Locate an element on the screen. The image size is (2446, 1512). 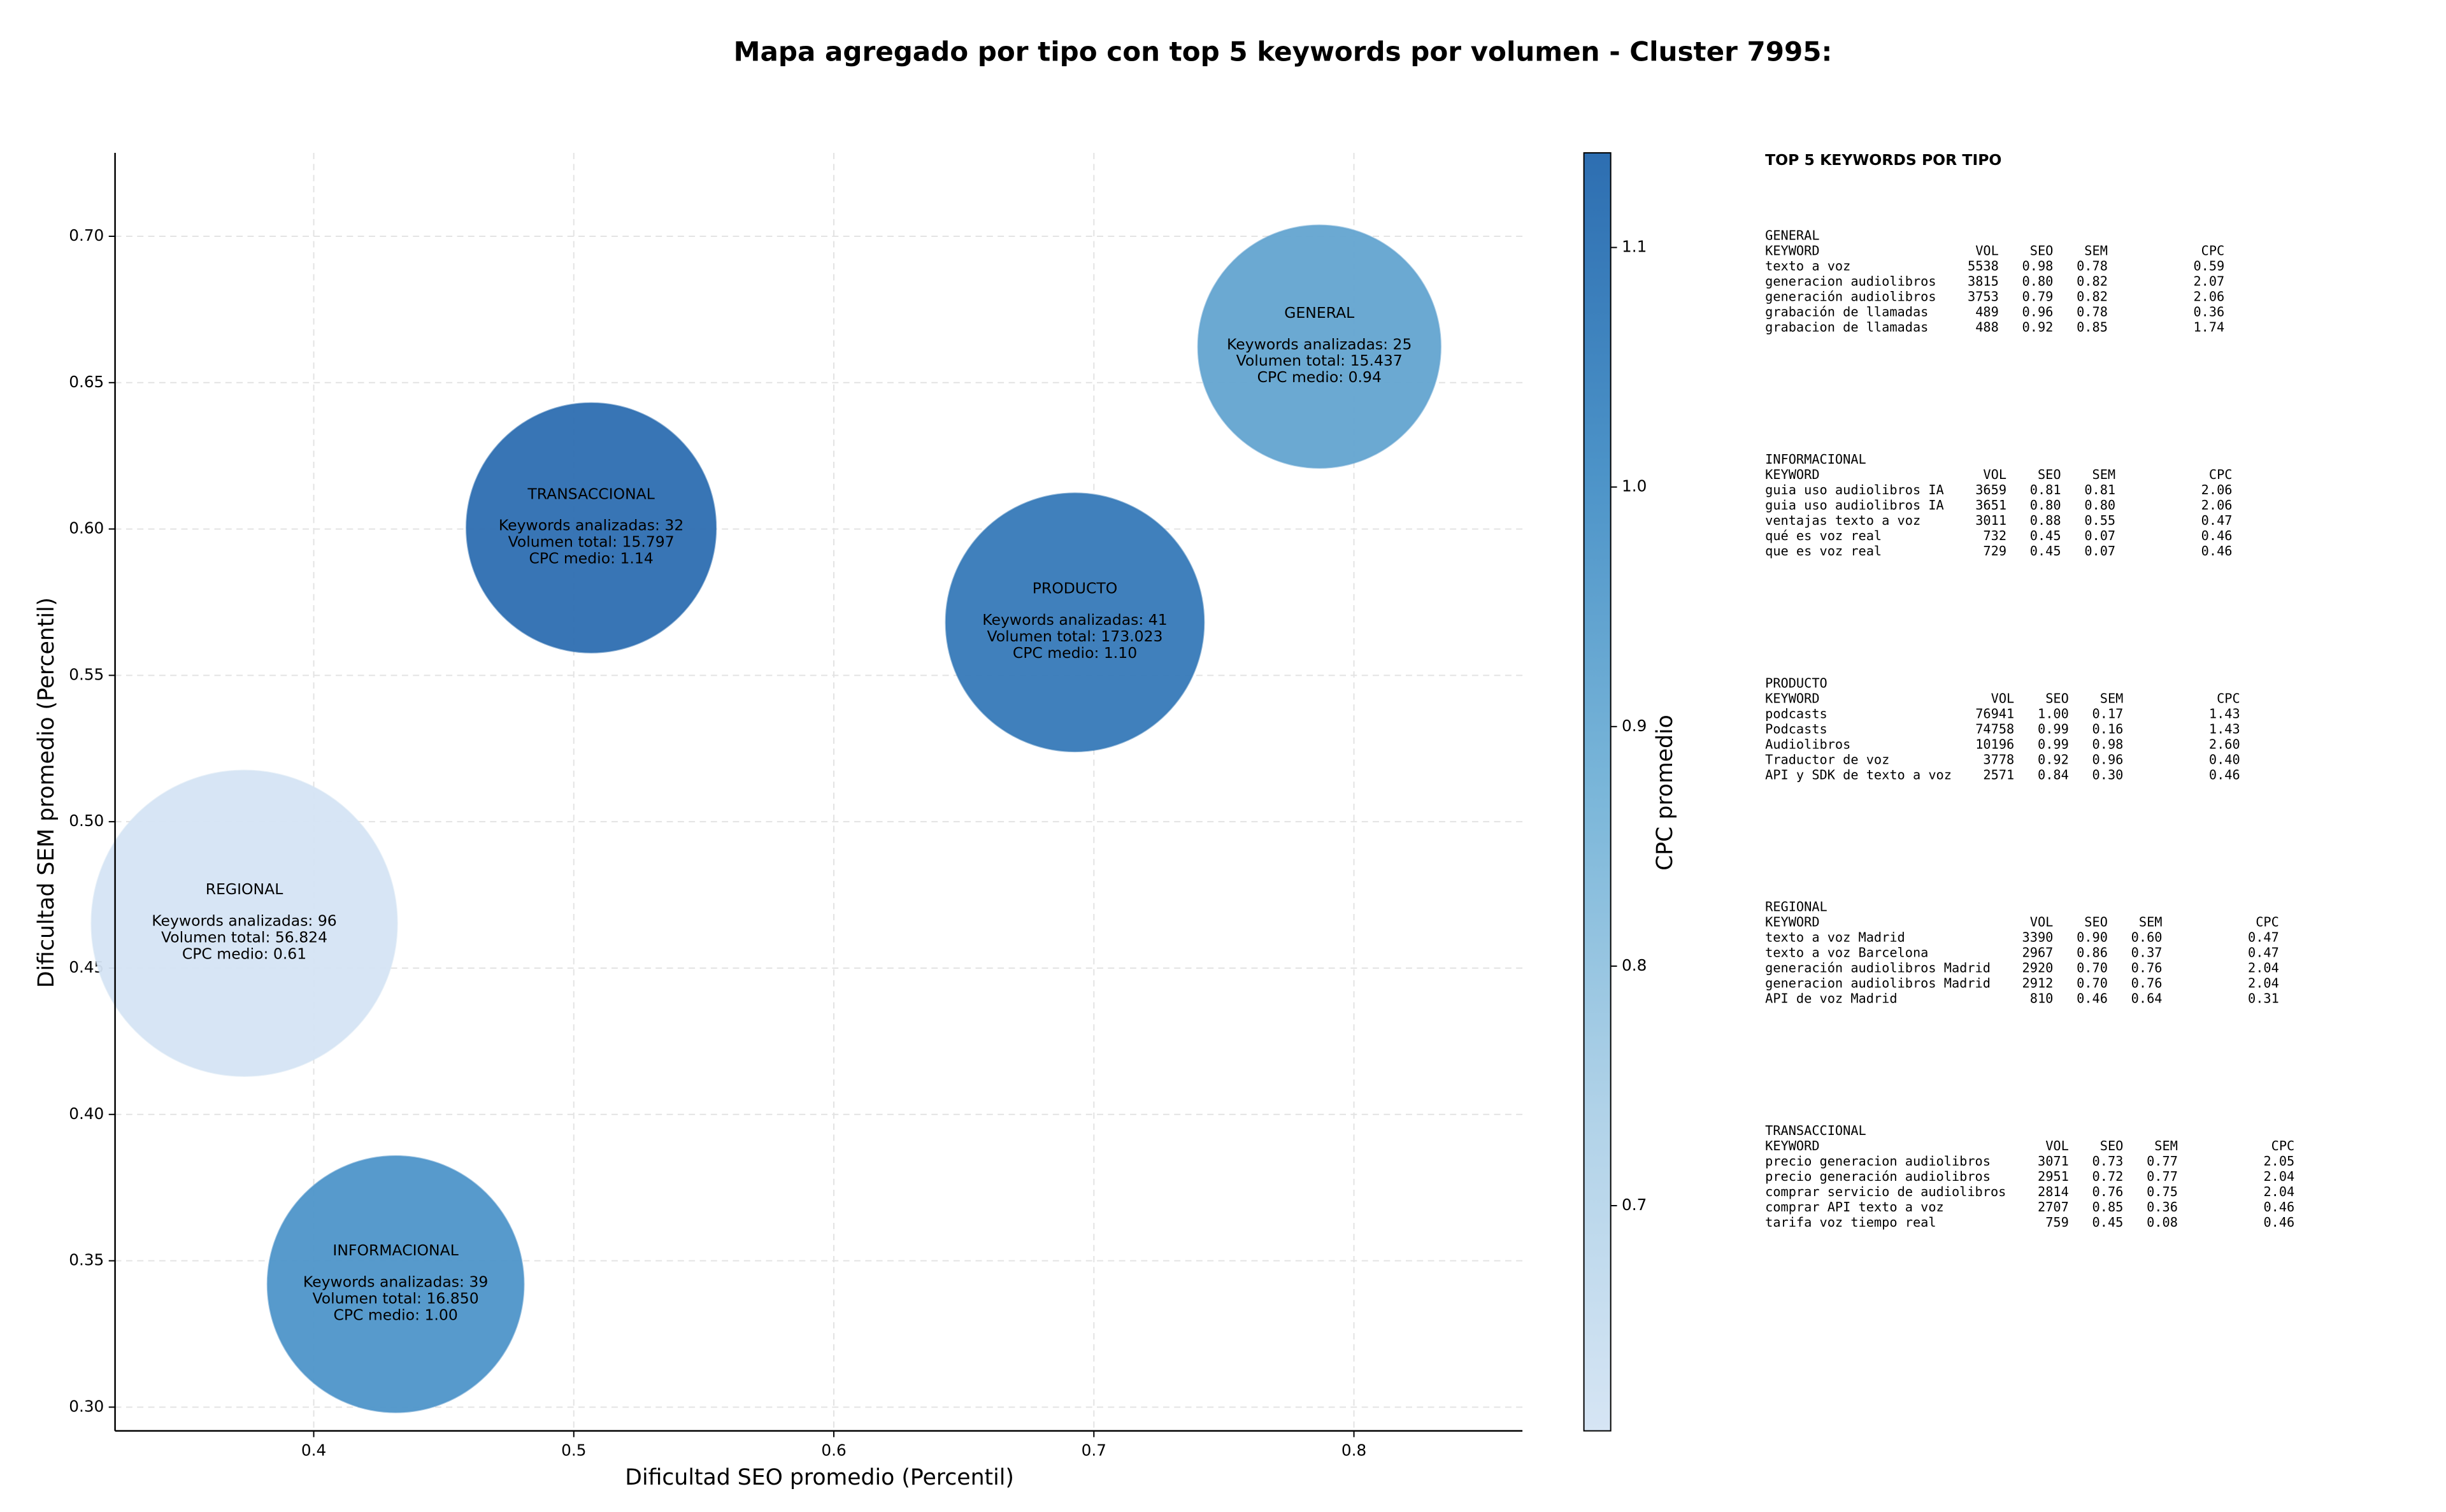
table-cell: 489 is located at coordinates (1987, 312).